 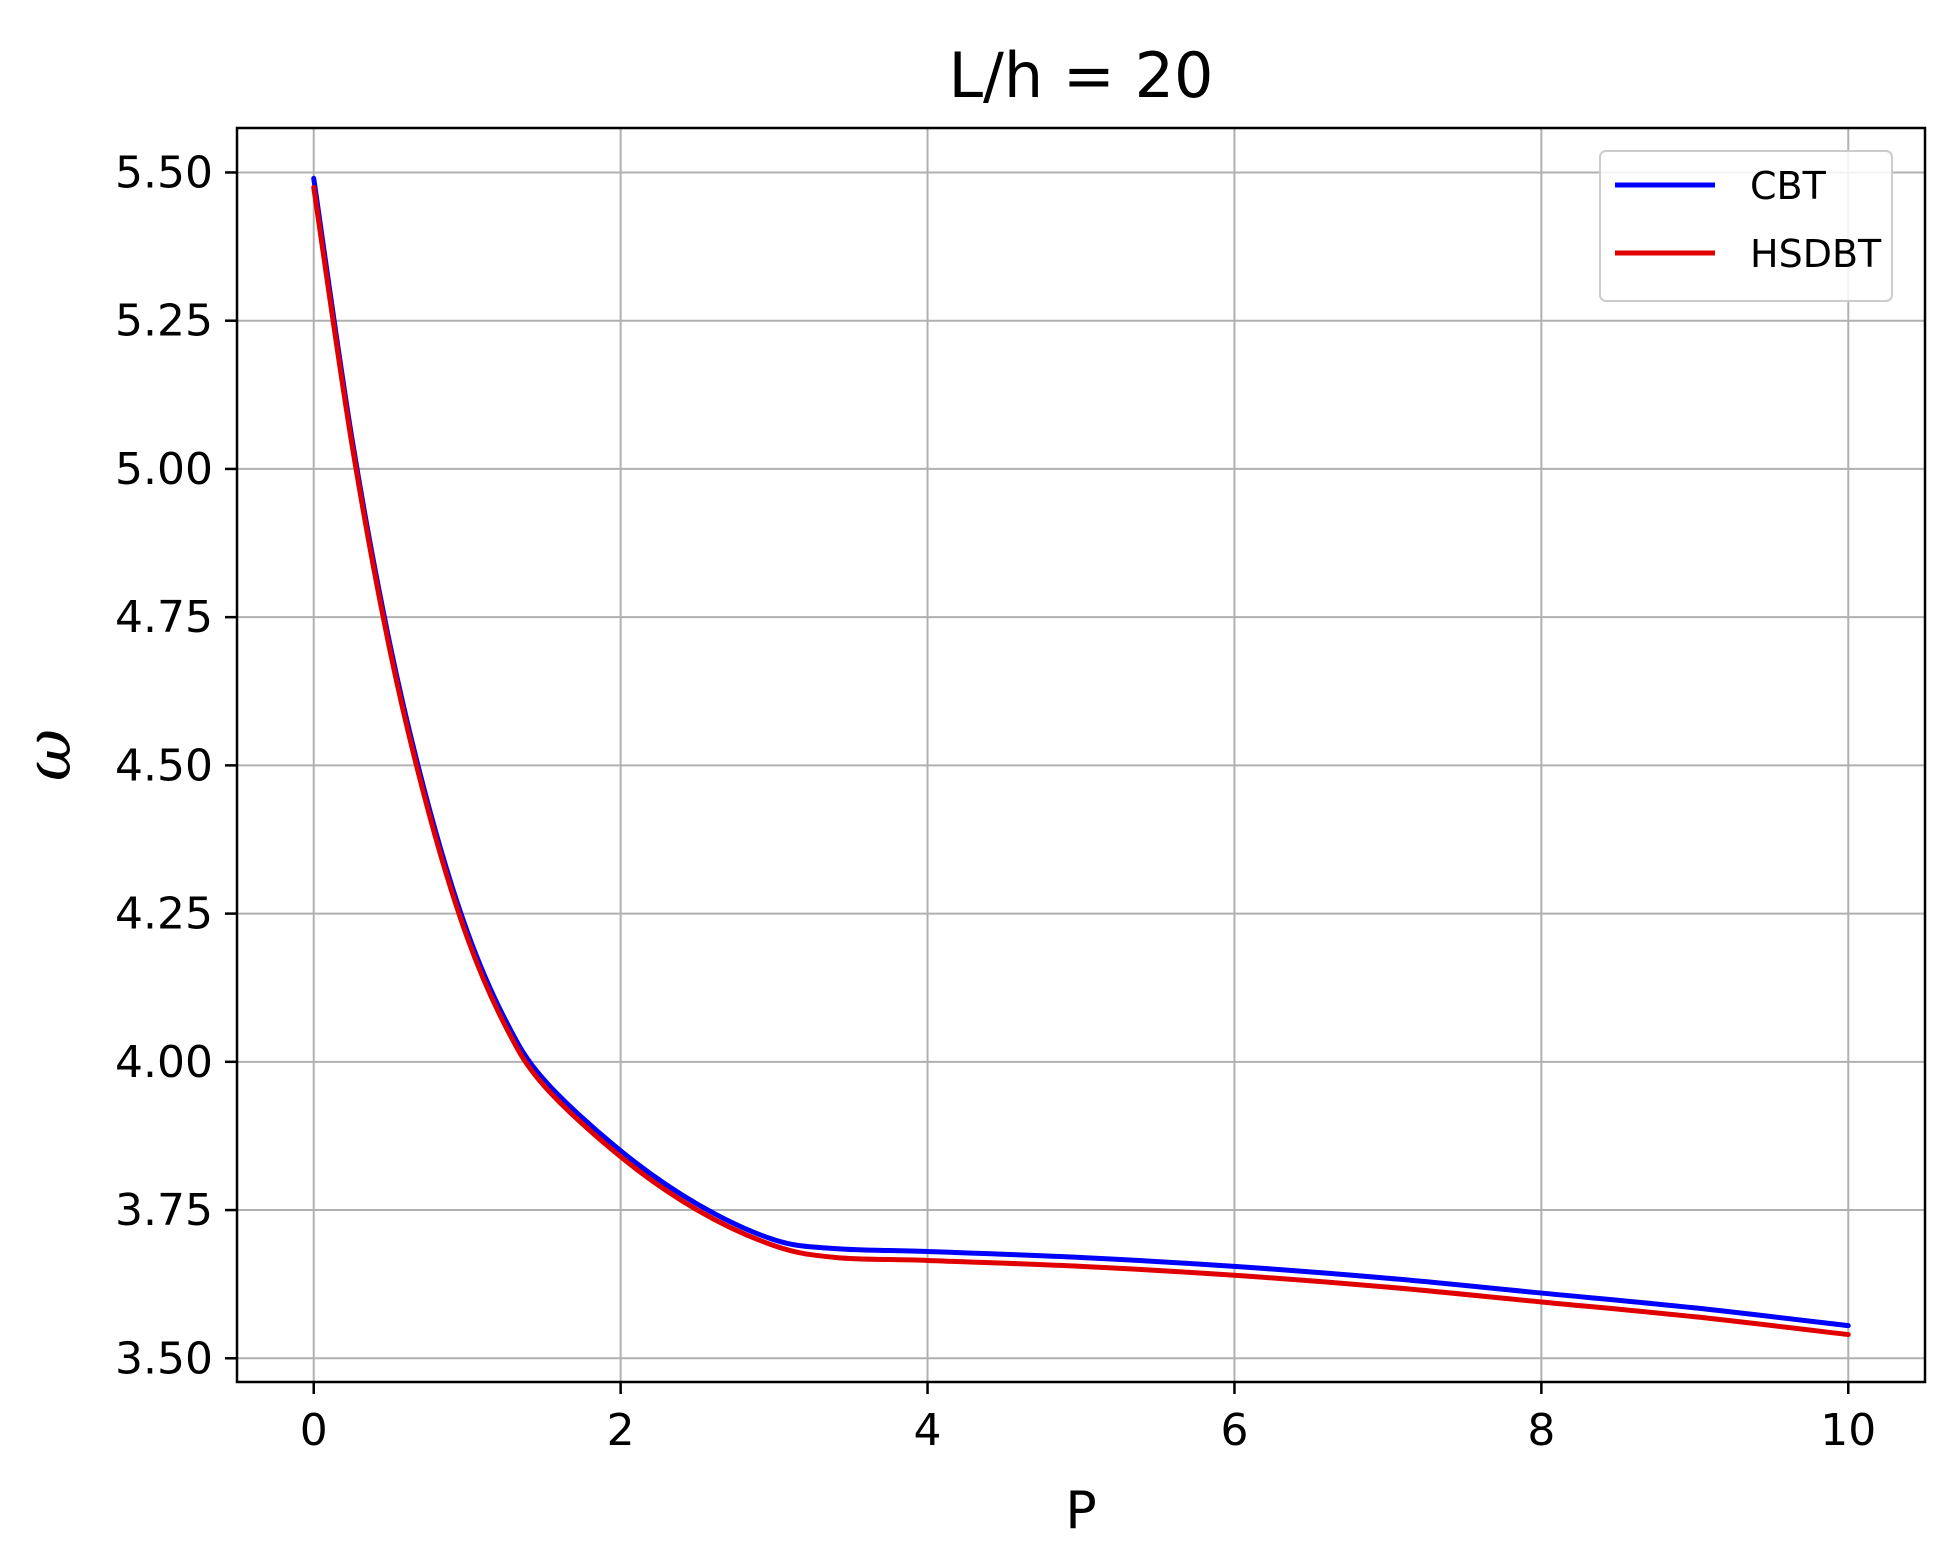 What do you see at coordinates (1081, 75) in the screenshot?
I see `chart-title: L/h = 20` at bounding box center [1081, 75].